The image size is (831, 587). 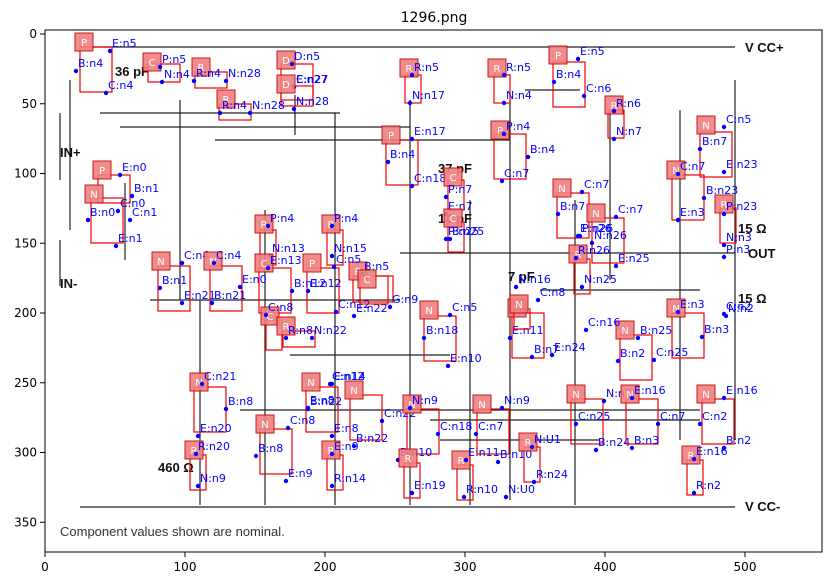 What do you see at coordinates (430, 485) in the screenshot?
I see `terminal-label: E:n19` at bounding box center [430, 485].